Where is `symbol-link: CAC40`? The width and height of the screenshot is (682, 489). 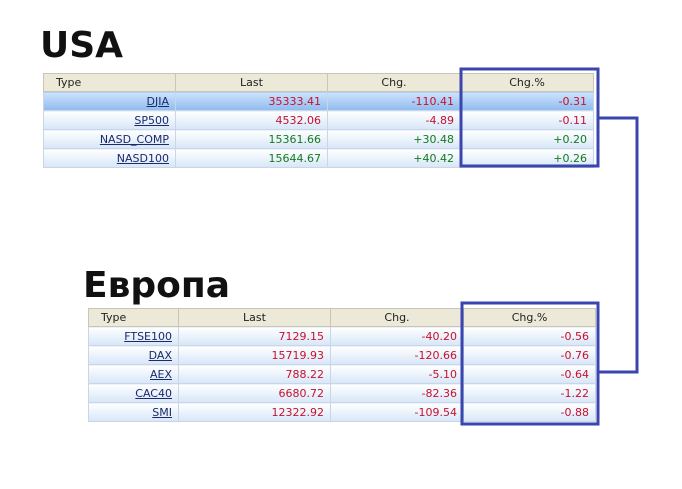 symbol-link: CAC40 is located at coordinates (153, 393).